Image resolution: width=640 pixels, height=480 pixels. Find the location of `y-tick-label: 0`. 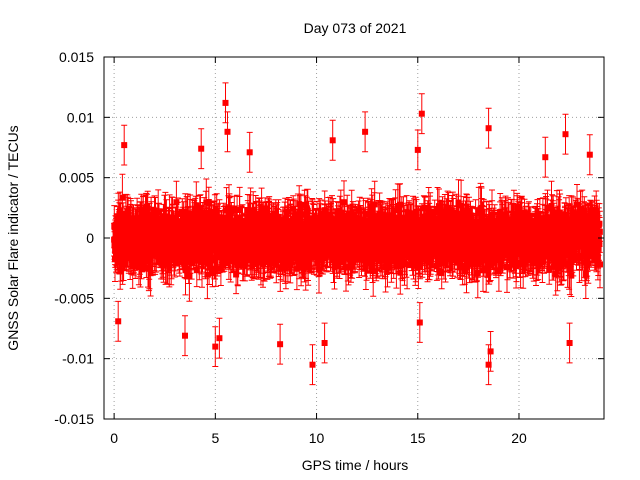

y-tick-label: 0 is located at coordinates (90, 238).